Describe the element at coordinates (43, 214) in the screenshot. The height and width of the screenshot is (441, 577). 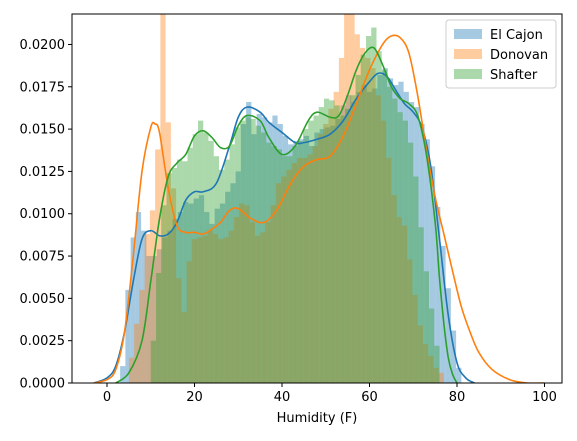
I see `y-tick-label: 0.0100` at that location.